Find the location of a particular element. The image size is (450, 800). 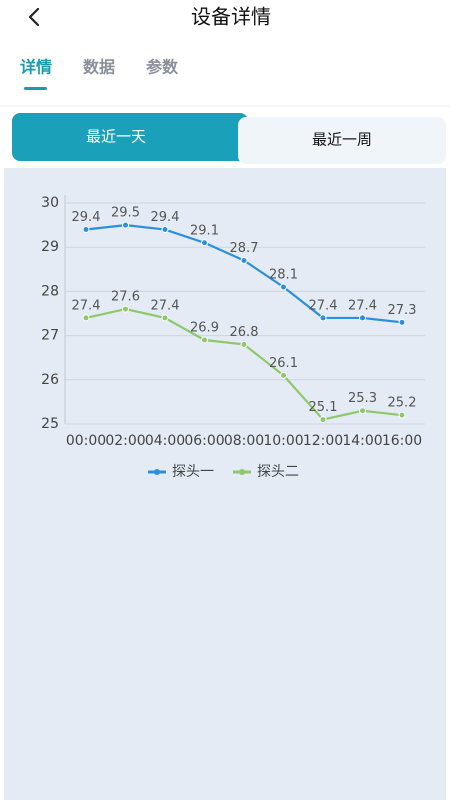

data-label: 25.3 is located at coordinates (362, 398).